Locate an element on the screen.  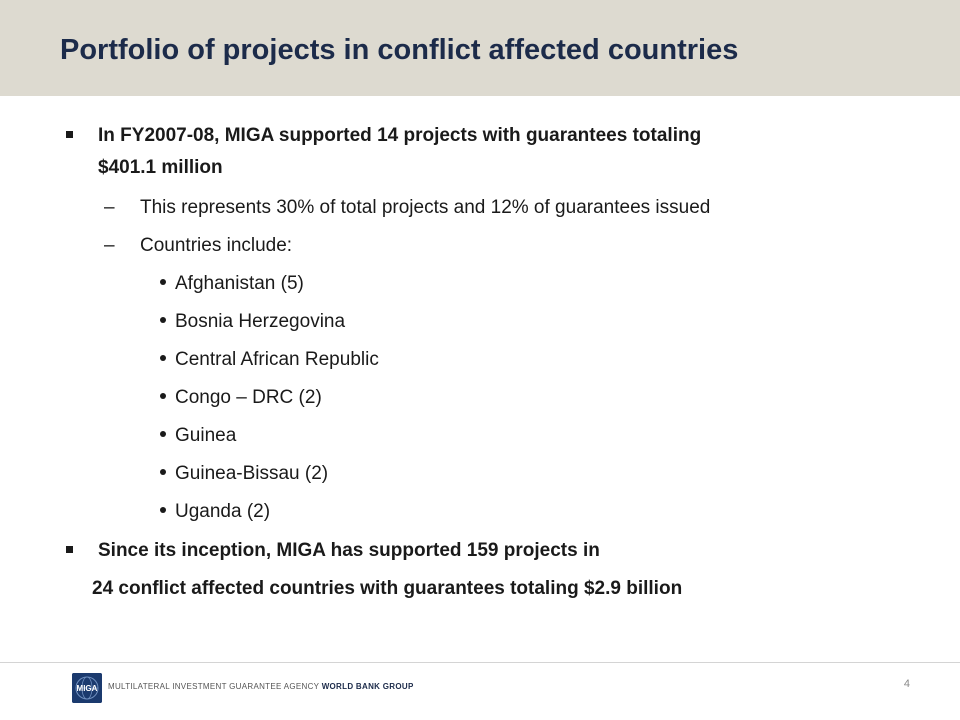
country-item: Guinea-Bissau (2) is located at coordinates (244, 474).